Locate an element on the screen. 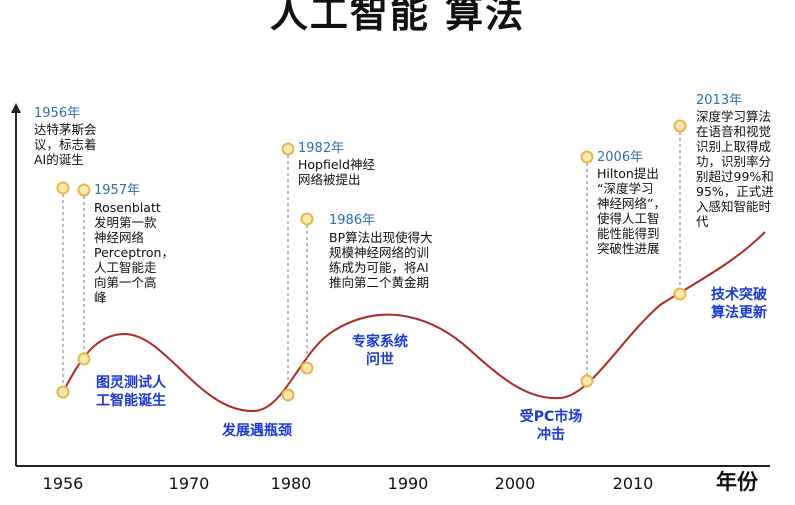 This screenshot has height=505, width=795. event-marker-2013 is located at coordinates (680, 126).